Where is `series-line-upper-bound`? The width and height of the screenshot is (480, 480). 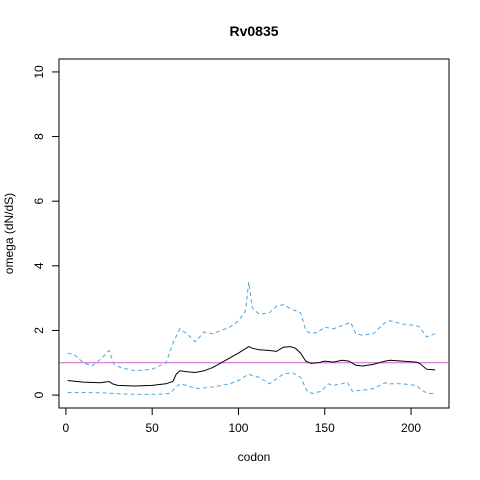
series-line-upper-bound is located at coordinates (251, 326).